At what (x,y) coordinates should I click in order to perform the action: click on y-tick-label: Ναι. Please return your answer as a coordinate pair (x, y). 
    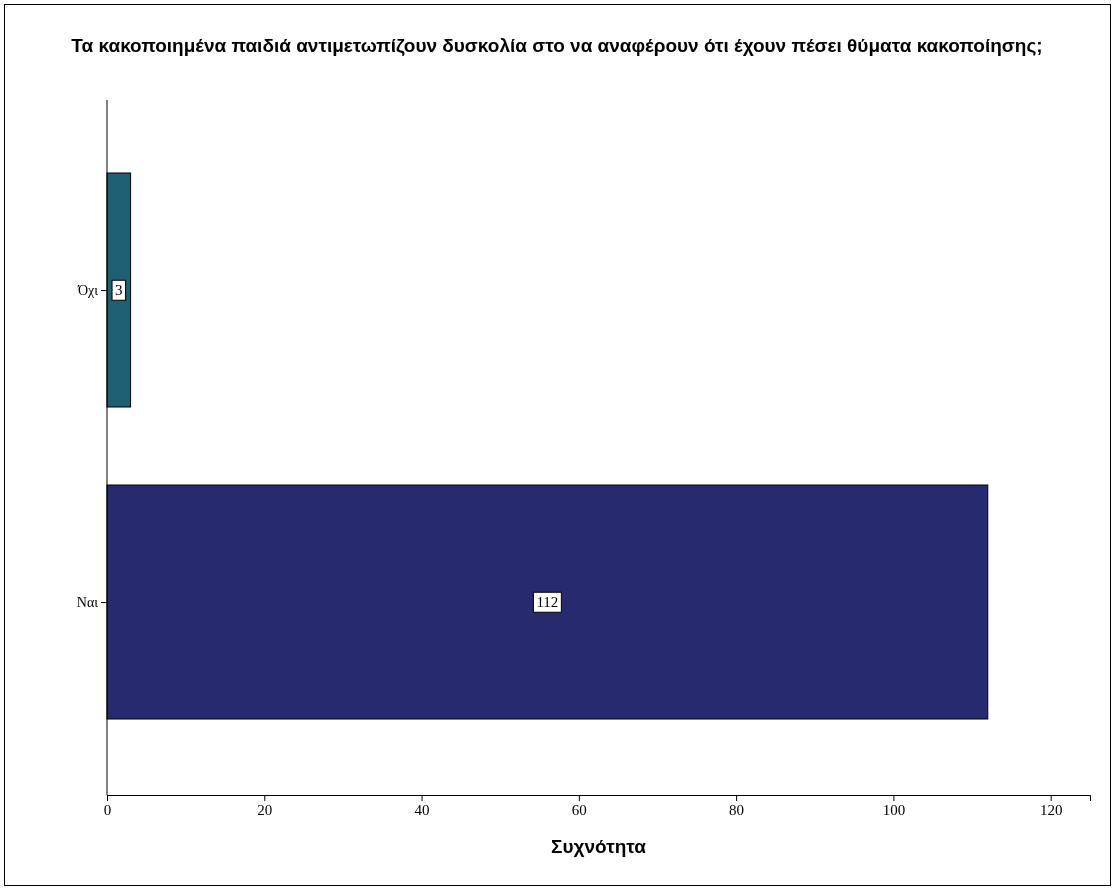
    Looking at the image, I should click on (87, 602).